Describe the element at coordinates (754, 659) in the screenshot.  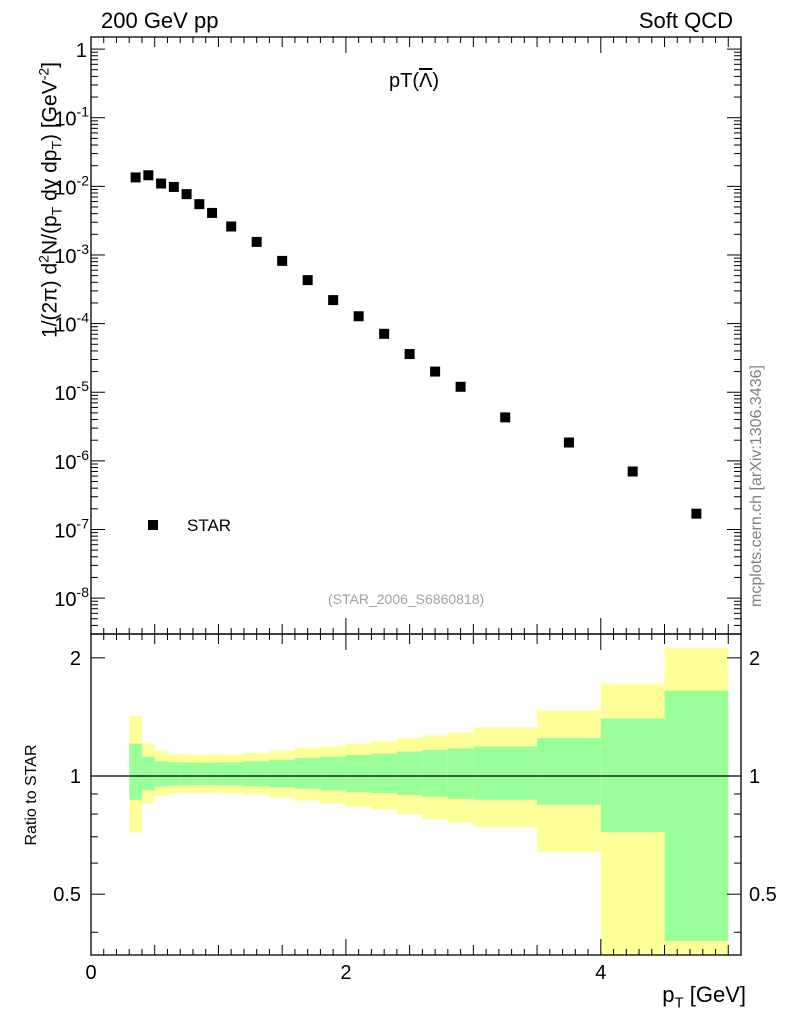
I see `ratio-y-tick-label-right: 2` at that location.